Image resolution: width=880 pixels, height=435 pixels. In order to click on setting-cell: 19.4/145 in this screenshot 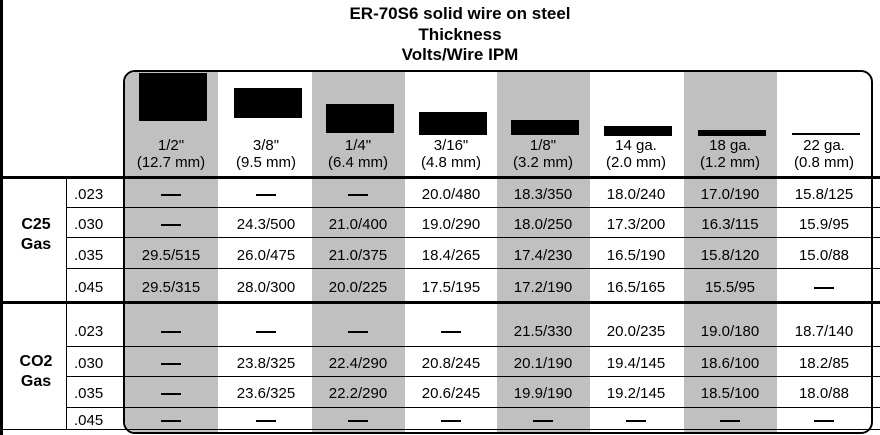, I will do `click(636, 363)`.